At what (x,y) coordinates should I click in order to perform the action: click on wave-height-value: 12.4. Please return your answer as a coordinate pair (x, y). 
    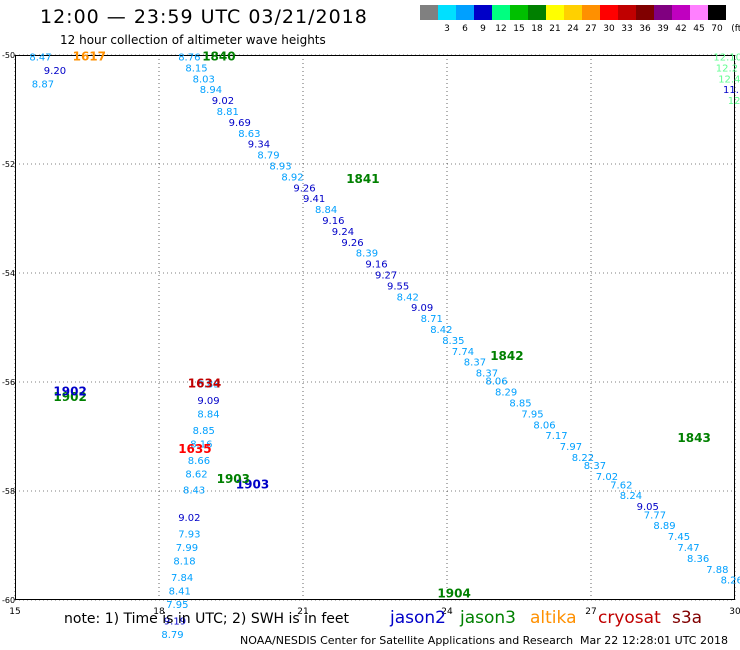
    Looking at the image, I should click on (729, 79).